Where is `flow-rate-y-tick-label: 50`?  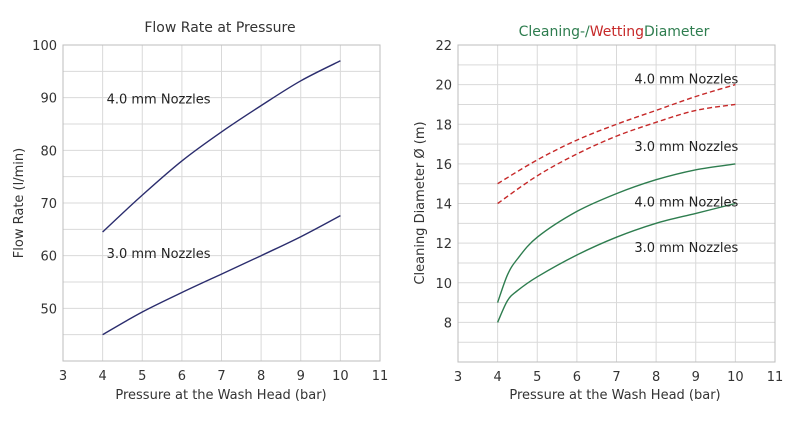
flow-rate-y-tick-label: 50 is located at coordinates (48, 309).